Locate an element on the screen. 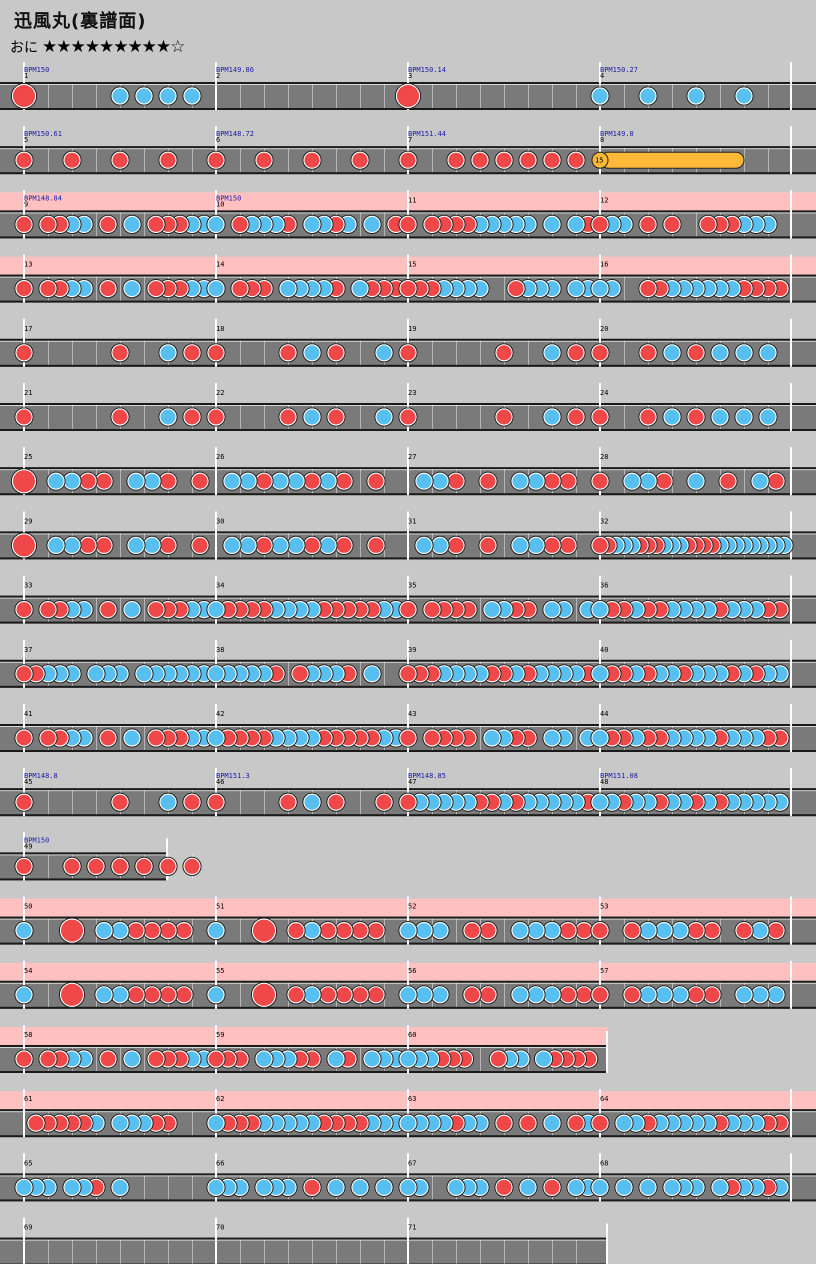 This screenshot has height=1264, width=816. measure-number: 46 is located at coordinates (220, 782).